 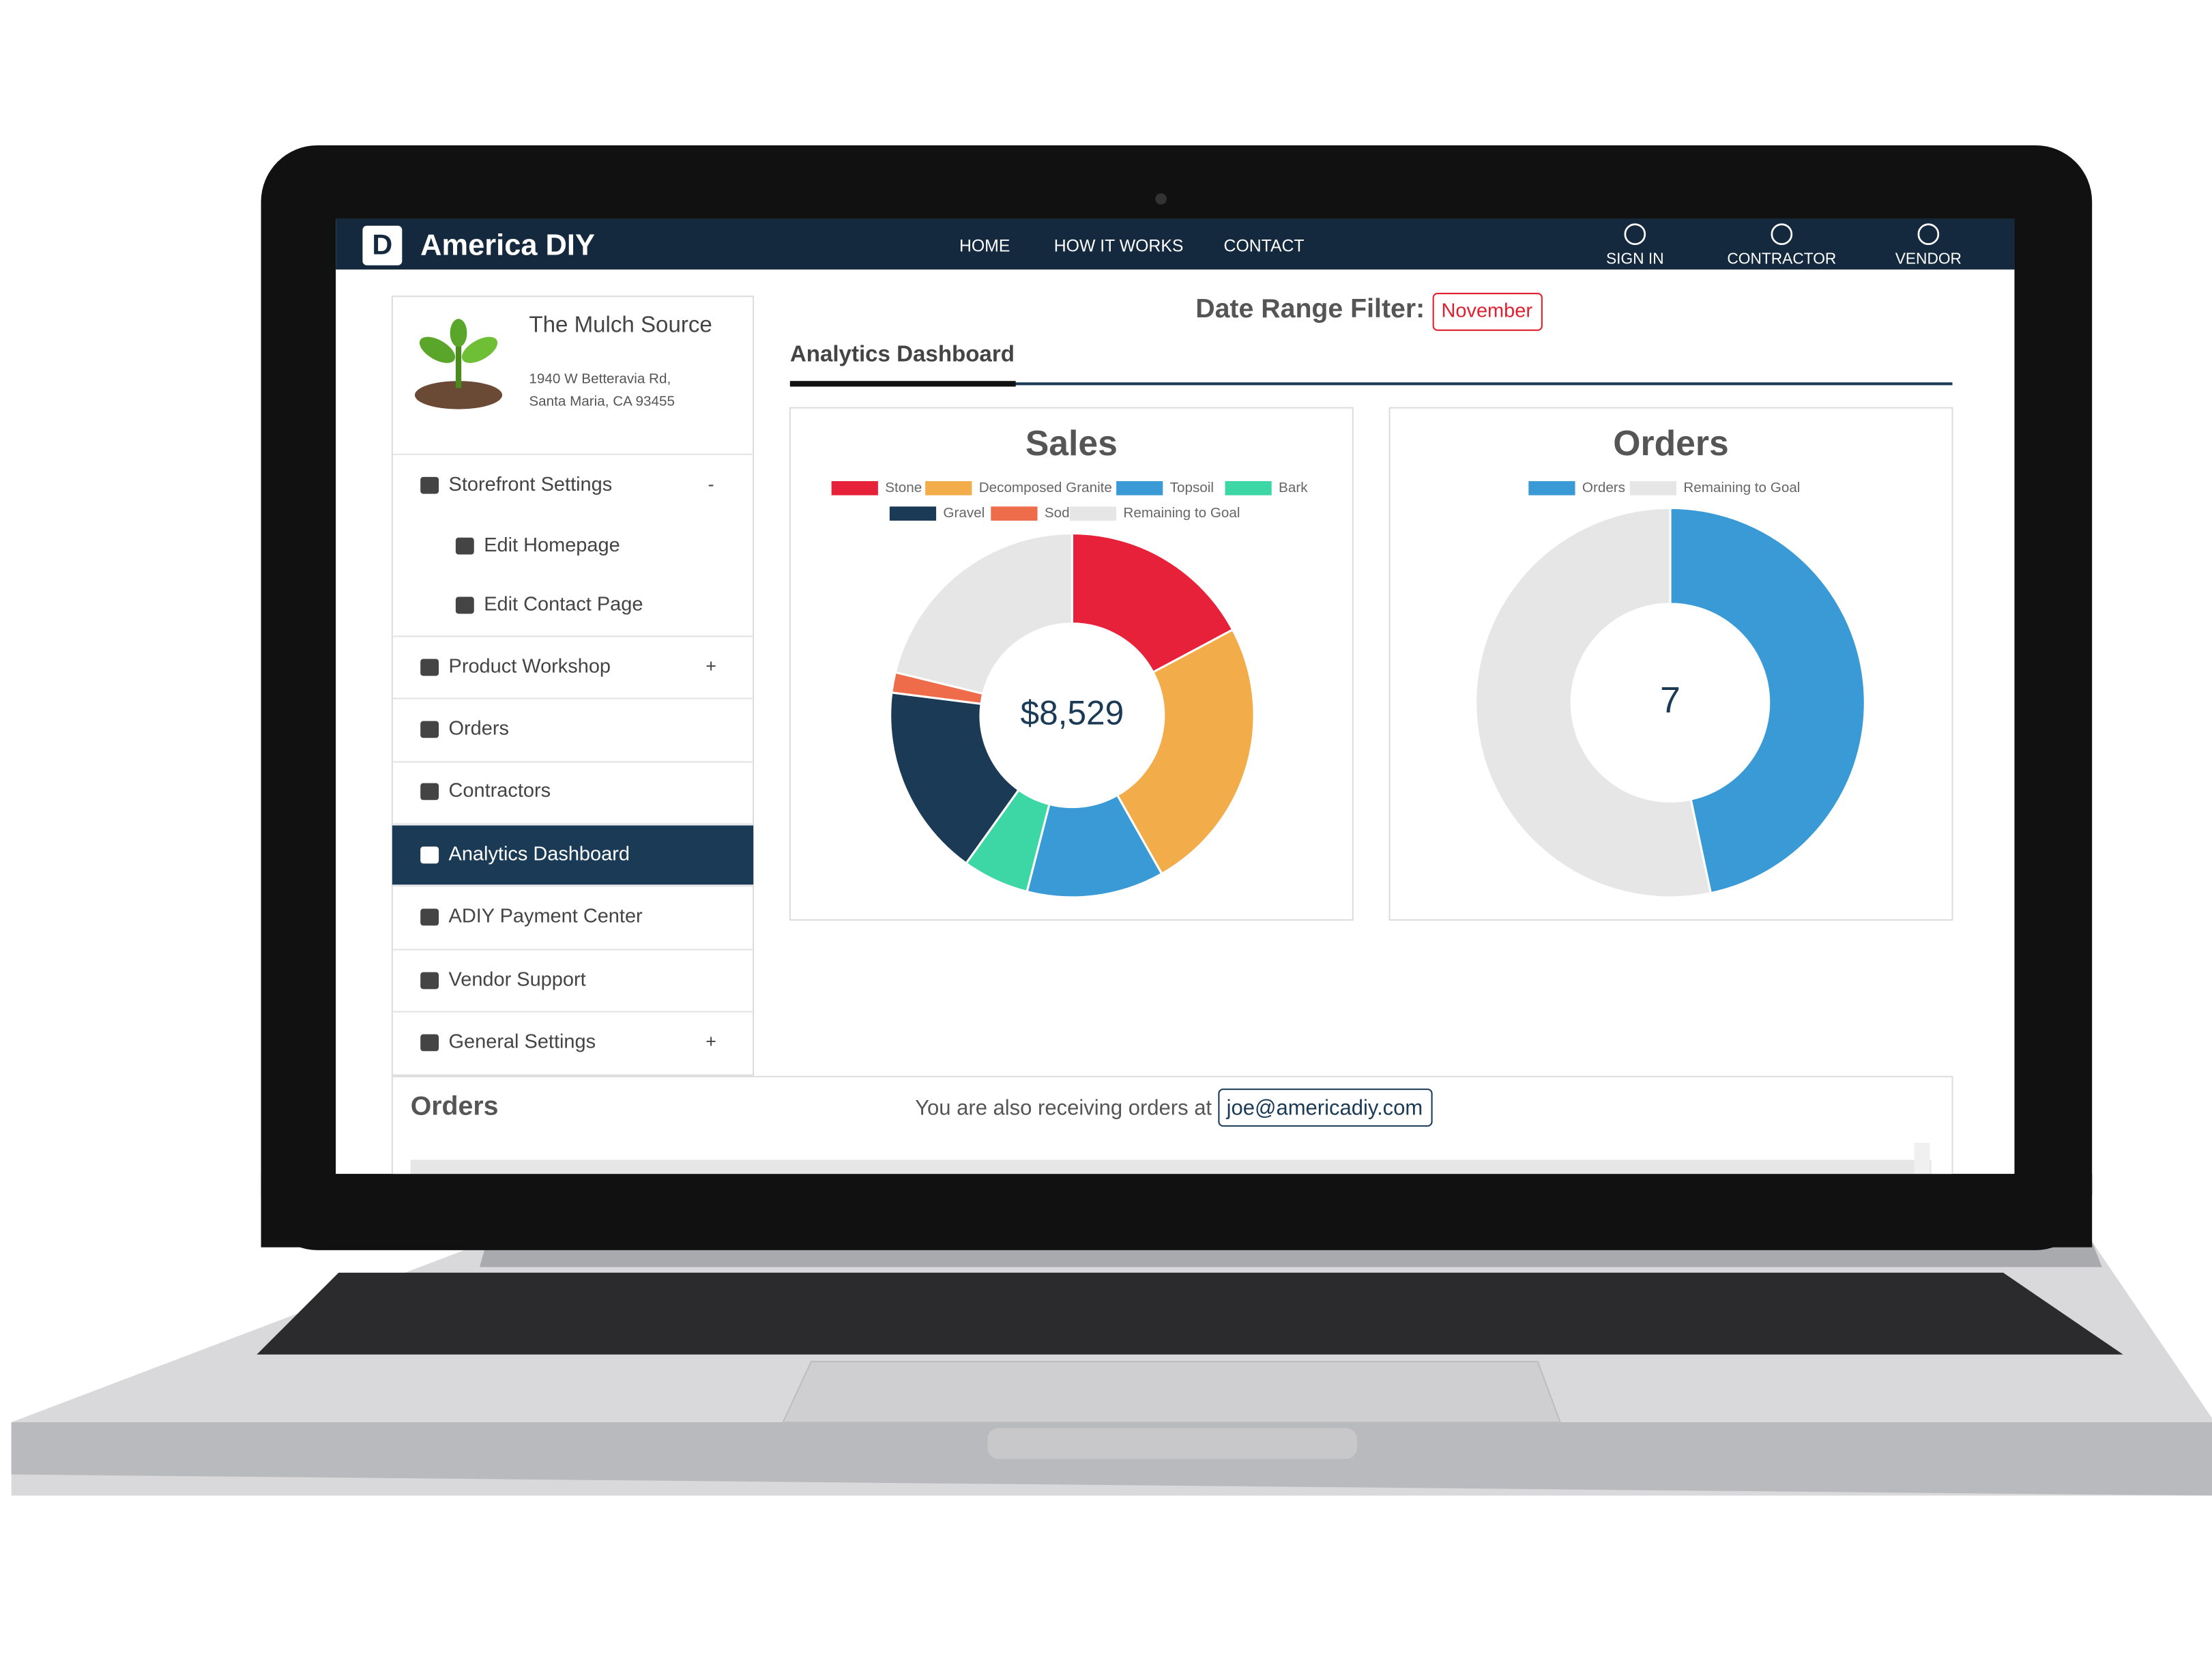 I want to click on legend-label: Bark, so click(x=1293, y=487).